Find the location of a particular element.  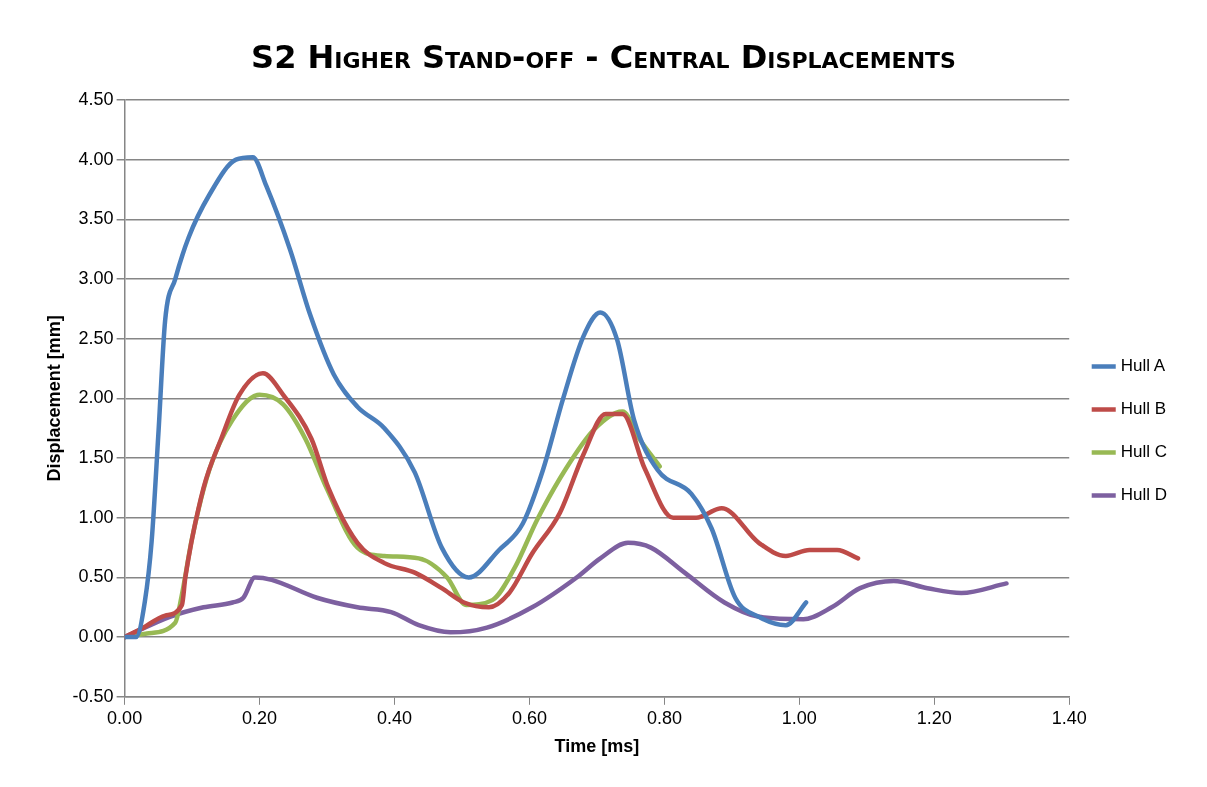

x-tick-label: 0.40 is located at coordinates (394, 717).